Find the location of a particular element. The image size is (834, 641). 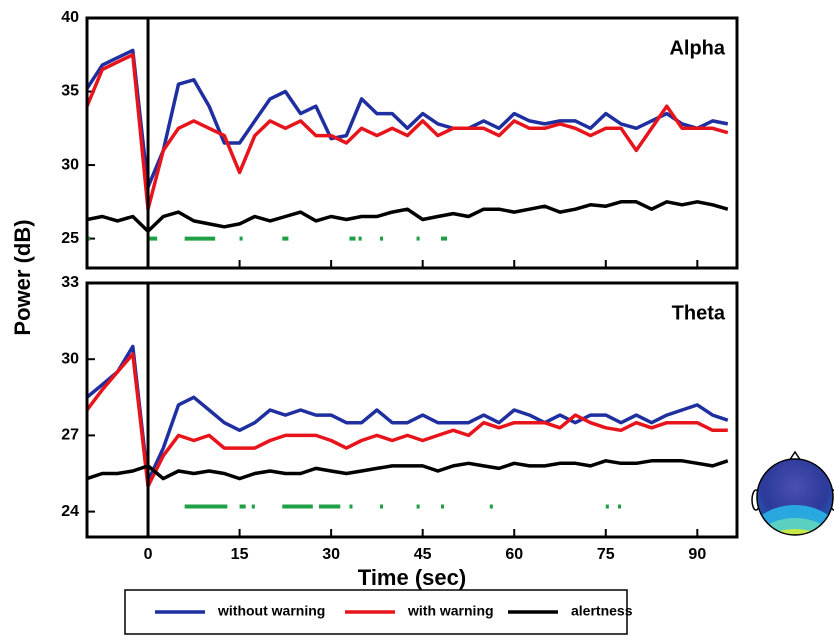

y-tick-label: 40 is located at coordinates (70, 17).